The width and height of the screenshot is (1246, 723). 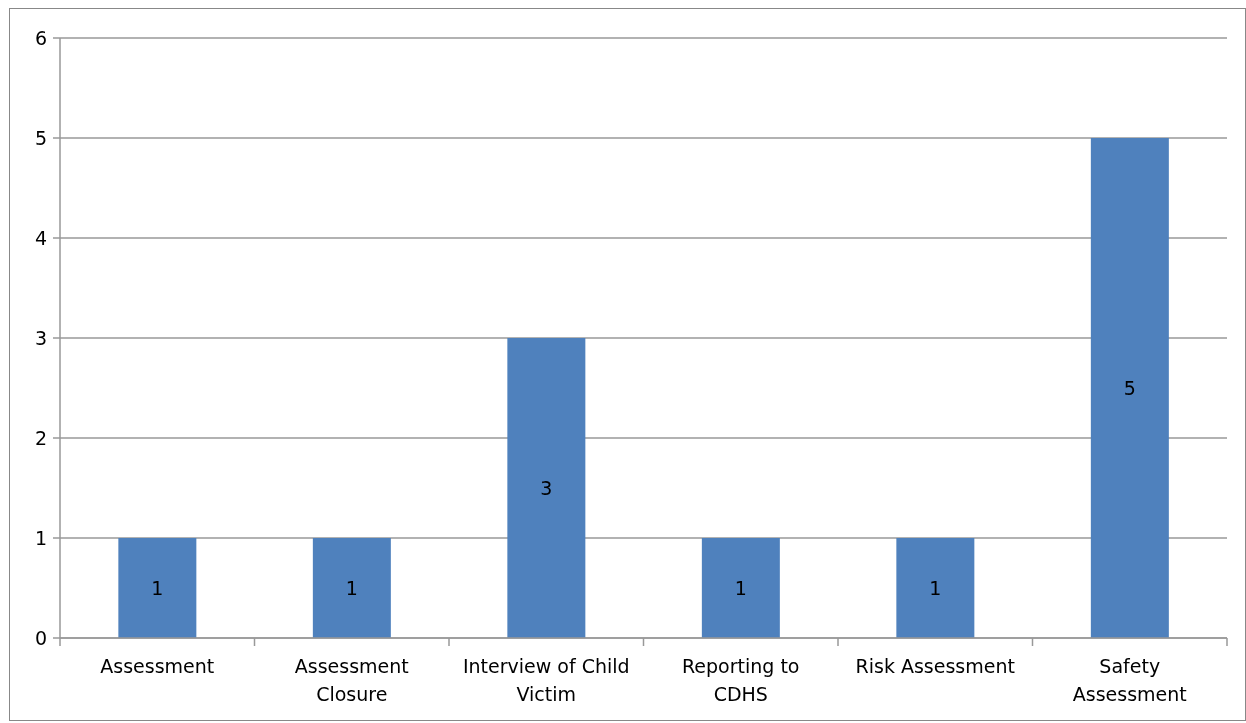 I want to click on x-tick-label: Safety Assessment, so click(x=1129, y=680).